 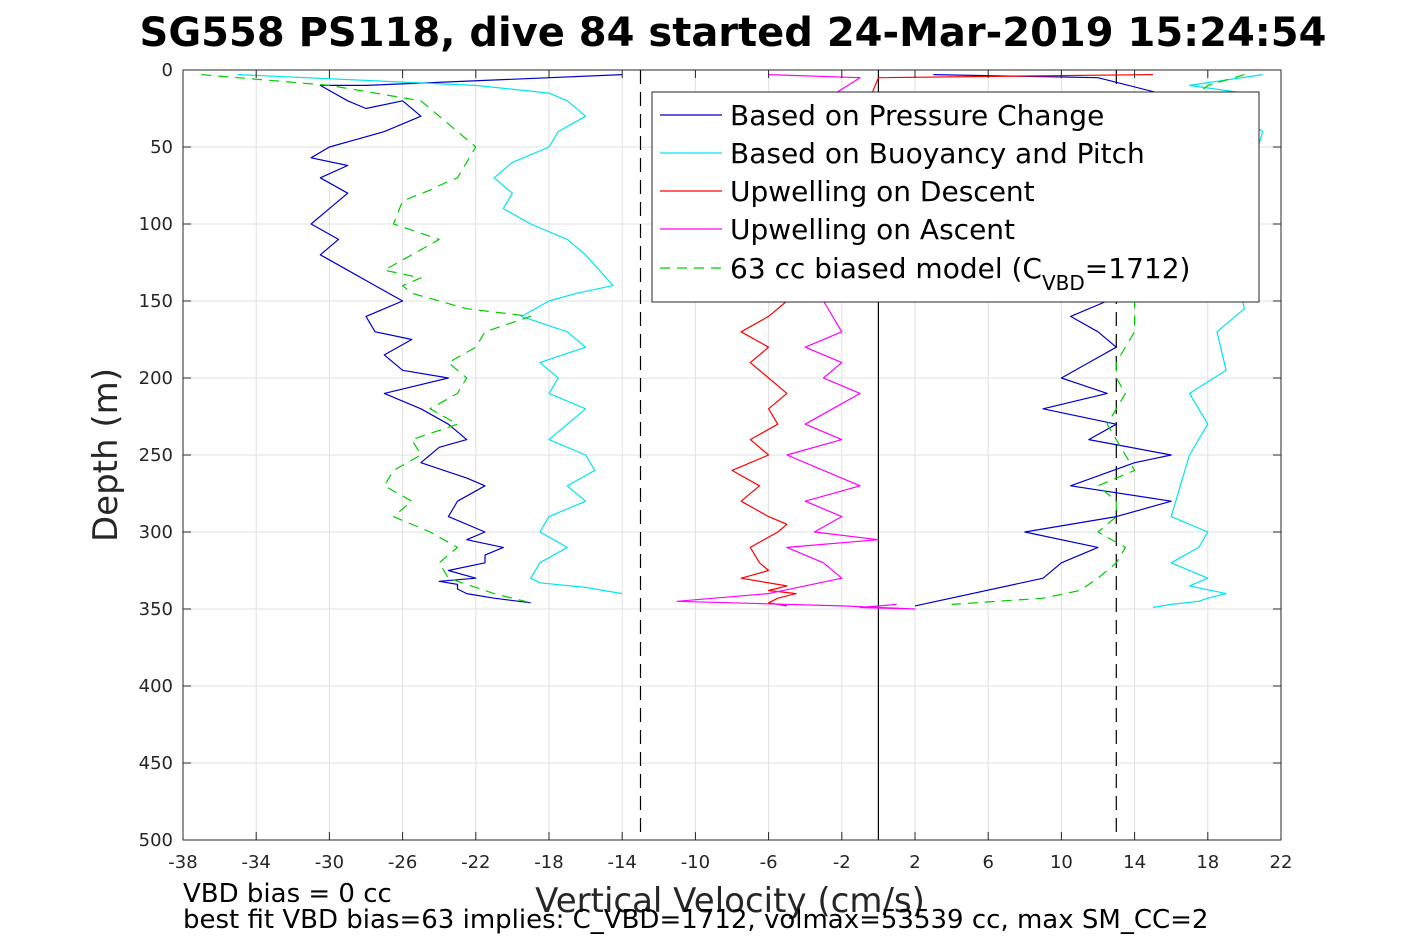 I want to click on y-tick-label: 100, so click(x=156, y=224).